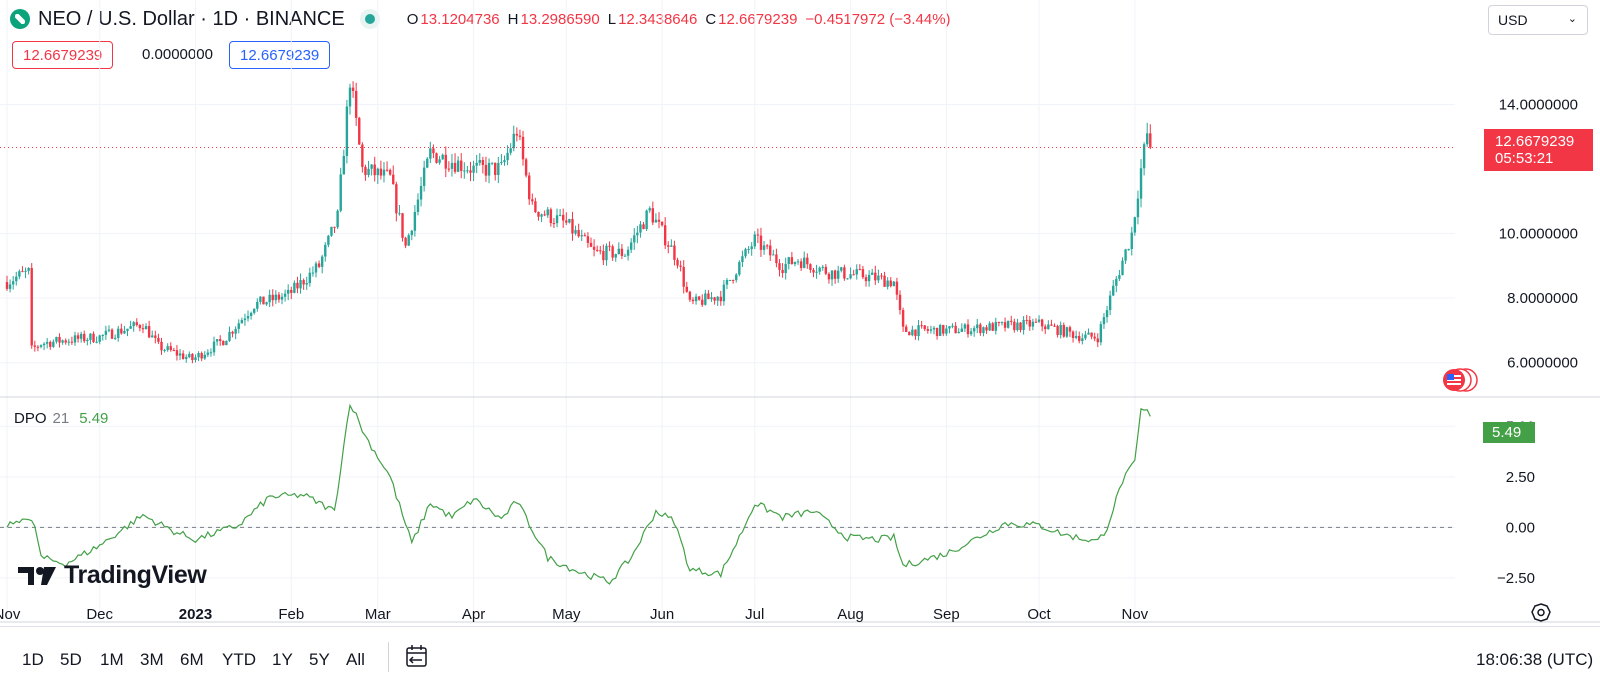 The height and width of the screenshot is (682, 1600). What do you see at coordinates (412, 19) in the screenshot?
I see `open-label: O` at bounding box center [412, 19].